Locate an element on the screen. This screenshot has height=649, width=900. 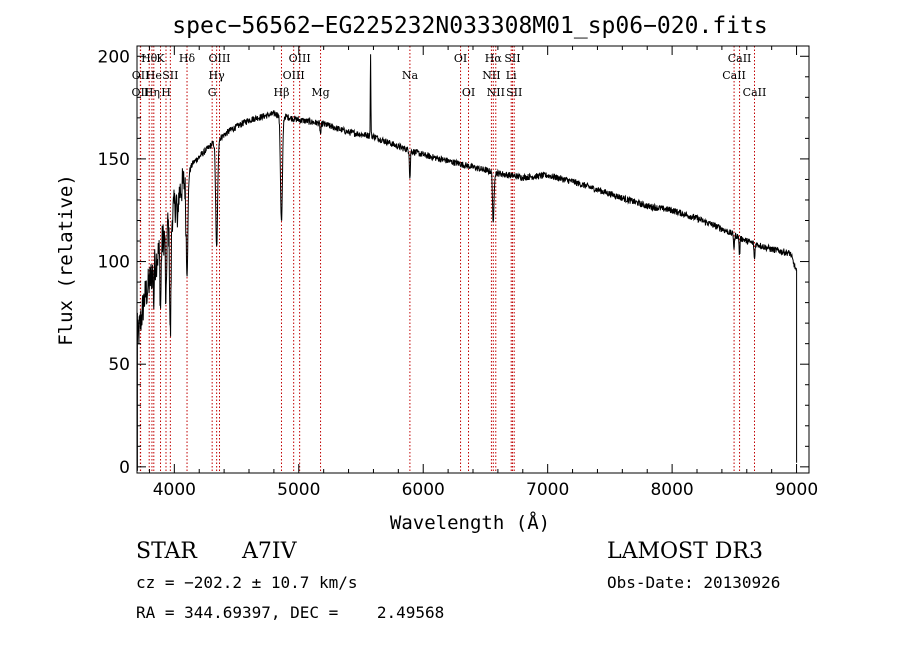
line-label: Hδ is located at coordinates (187, 58).